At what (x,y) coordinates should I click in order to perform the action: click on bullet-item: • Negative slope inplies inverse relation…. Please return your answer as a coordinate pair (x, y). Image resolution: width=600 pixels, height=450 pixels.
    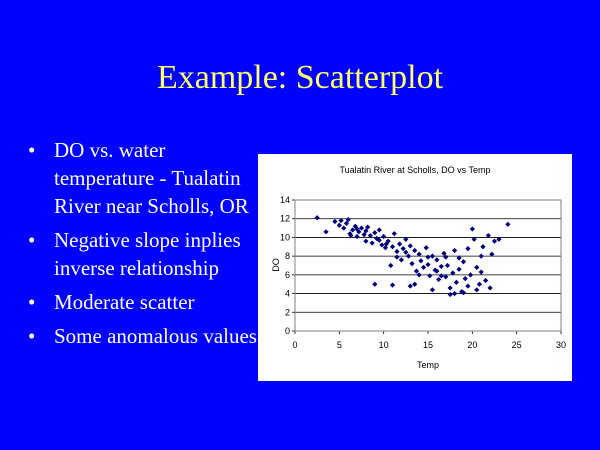
    Looking at the image, I should click on (144, 254).